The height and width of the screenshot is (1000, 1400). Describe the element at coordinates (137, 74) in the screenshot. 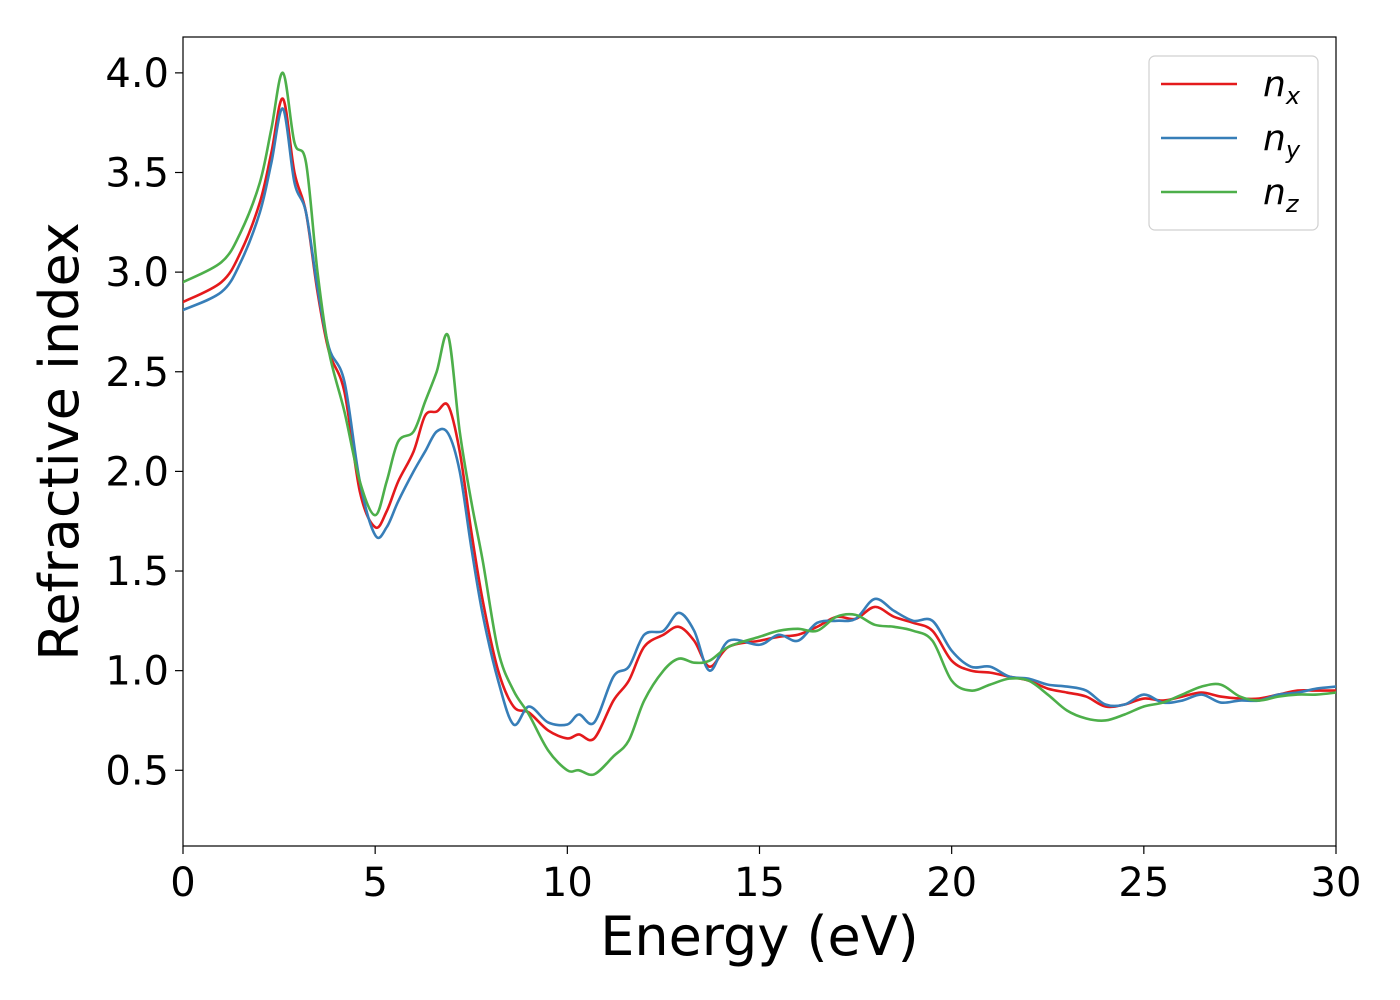

I see `y-tick-label: 4.0` at that location.